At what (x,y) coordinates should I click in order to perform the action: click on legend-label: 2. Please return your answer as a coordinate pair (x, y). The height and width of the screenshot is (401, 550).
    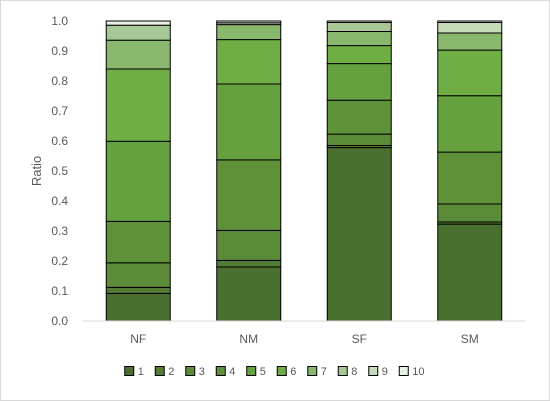
    Looking at the image, I should click on (171, 372).